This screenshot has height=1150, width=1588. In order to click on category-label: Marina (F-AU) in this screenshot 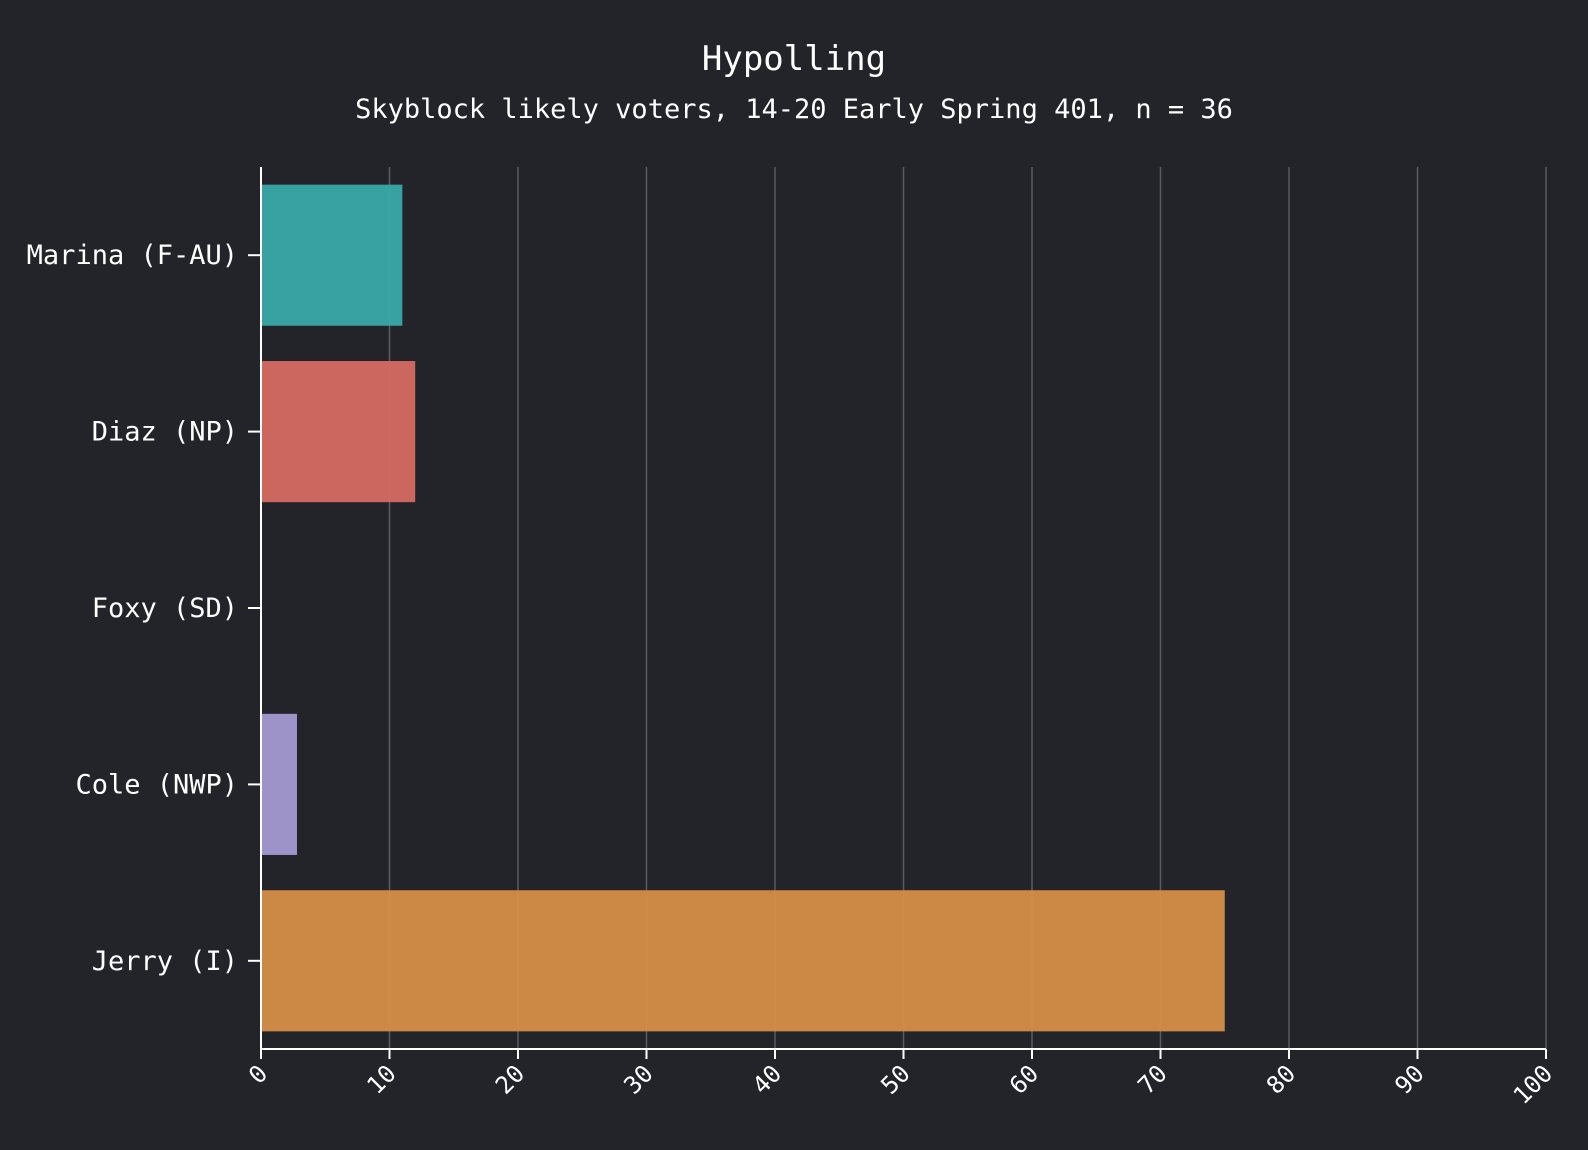, I will do `click(132, 255)`.